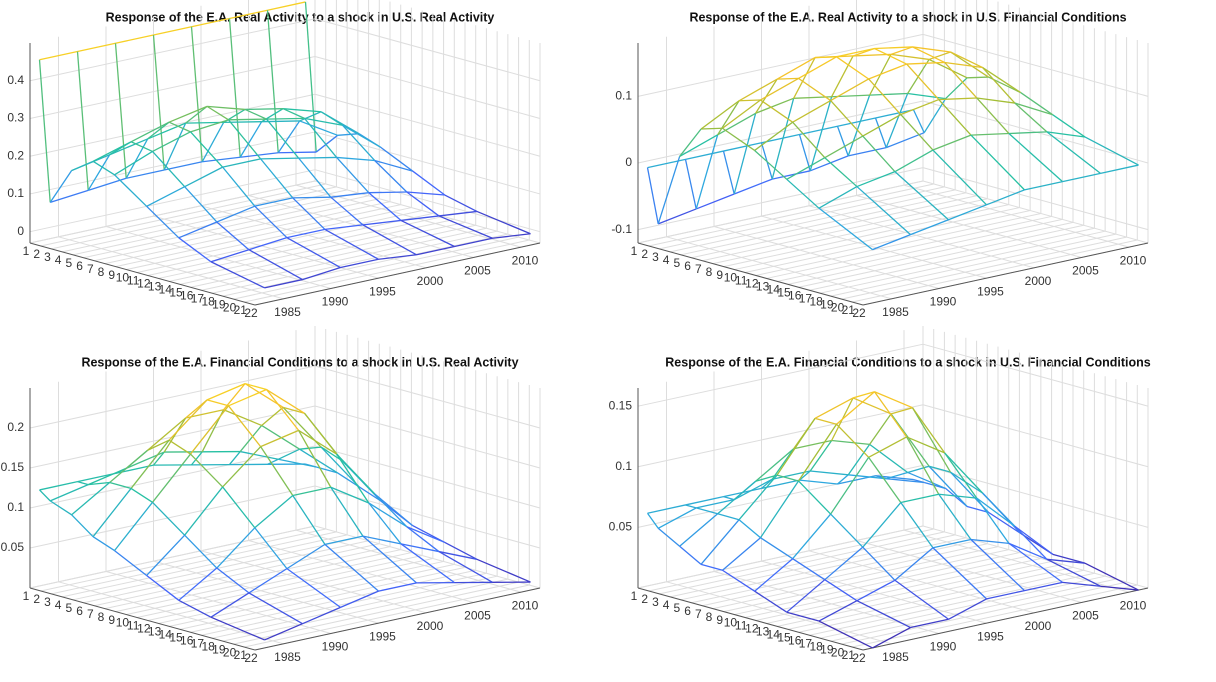  I want to click on z-tick-label: 0.1, so click(623, 96).